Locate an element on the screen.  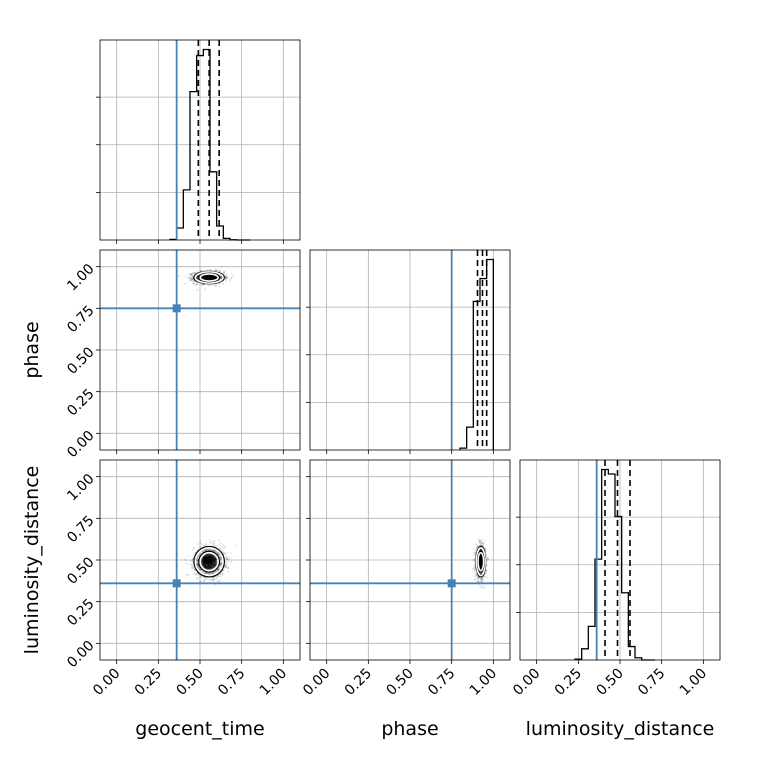
x-tick-label: 0.25 is located at coordinates (568, 682).